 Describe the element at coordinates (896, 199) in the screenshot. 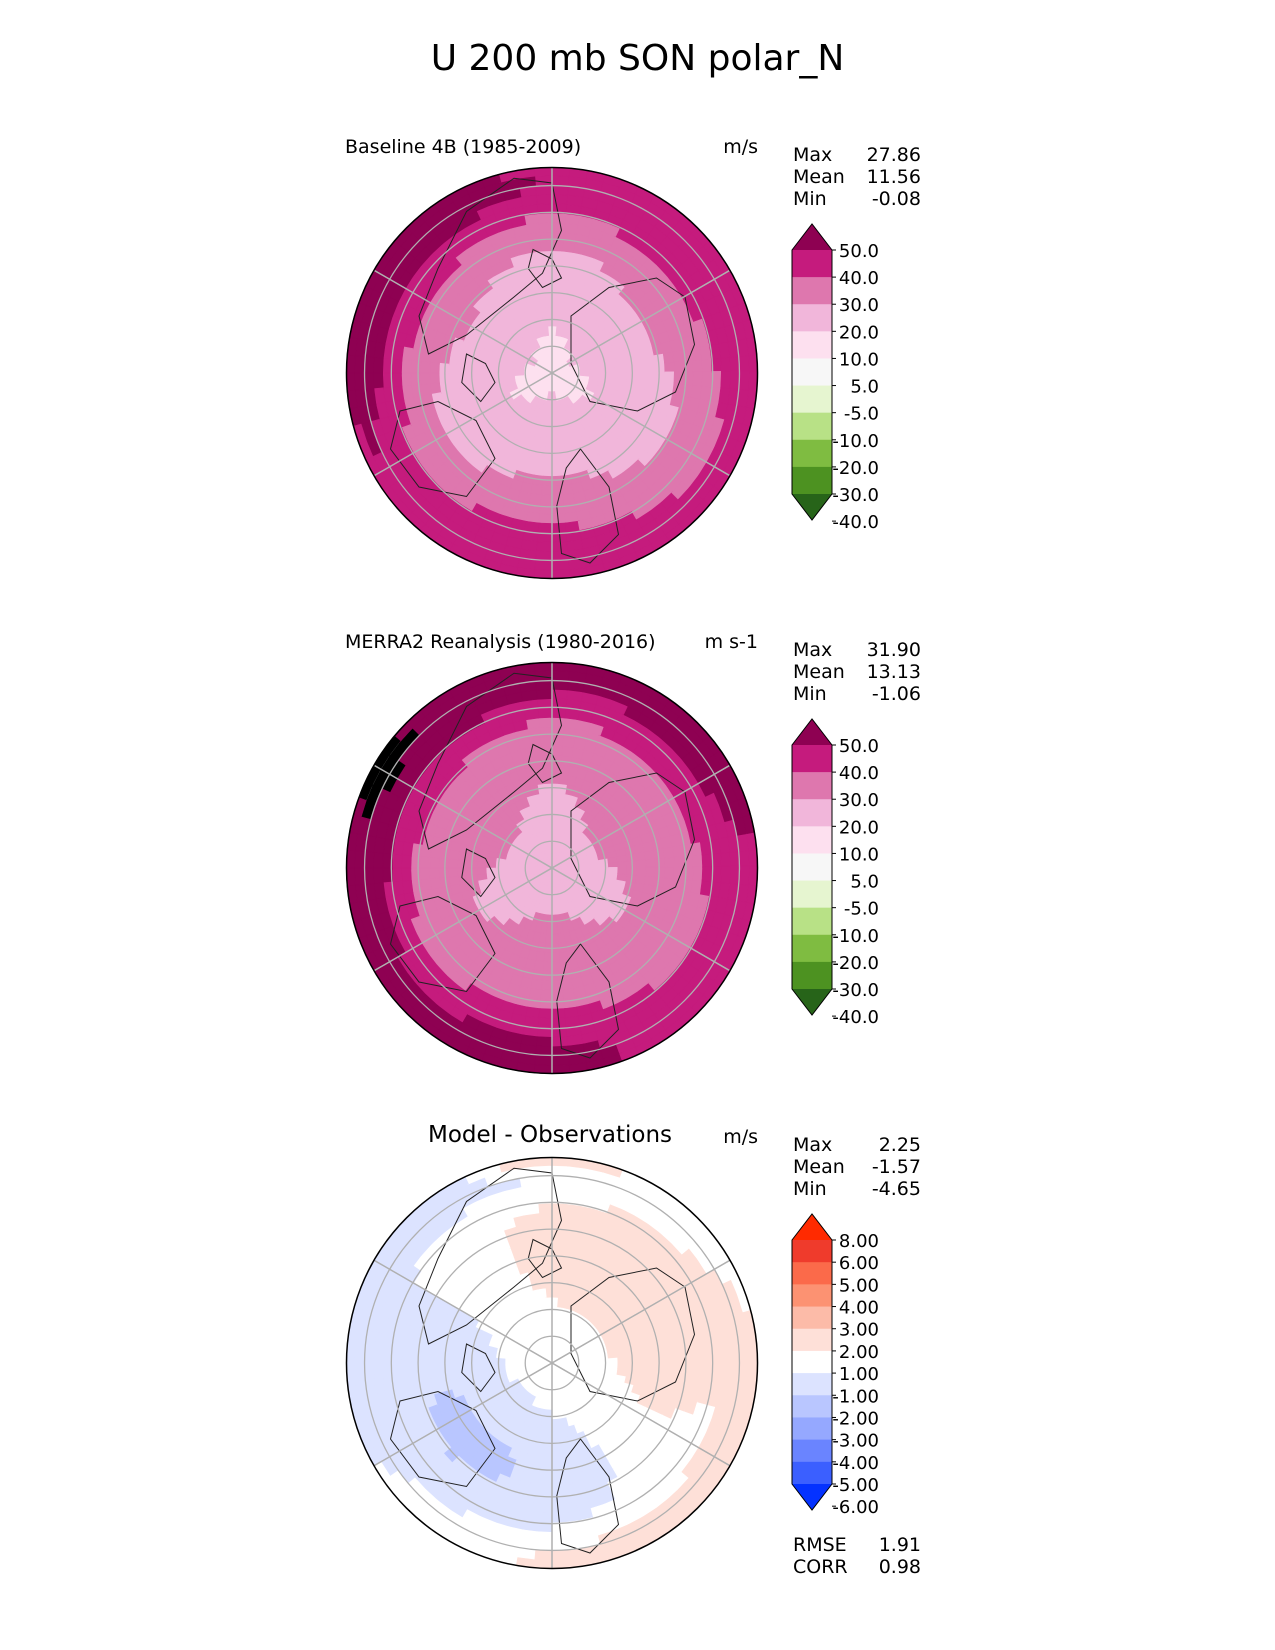

I see `min-value: -0.08` at that location.